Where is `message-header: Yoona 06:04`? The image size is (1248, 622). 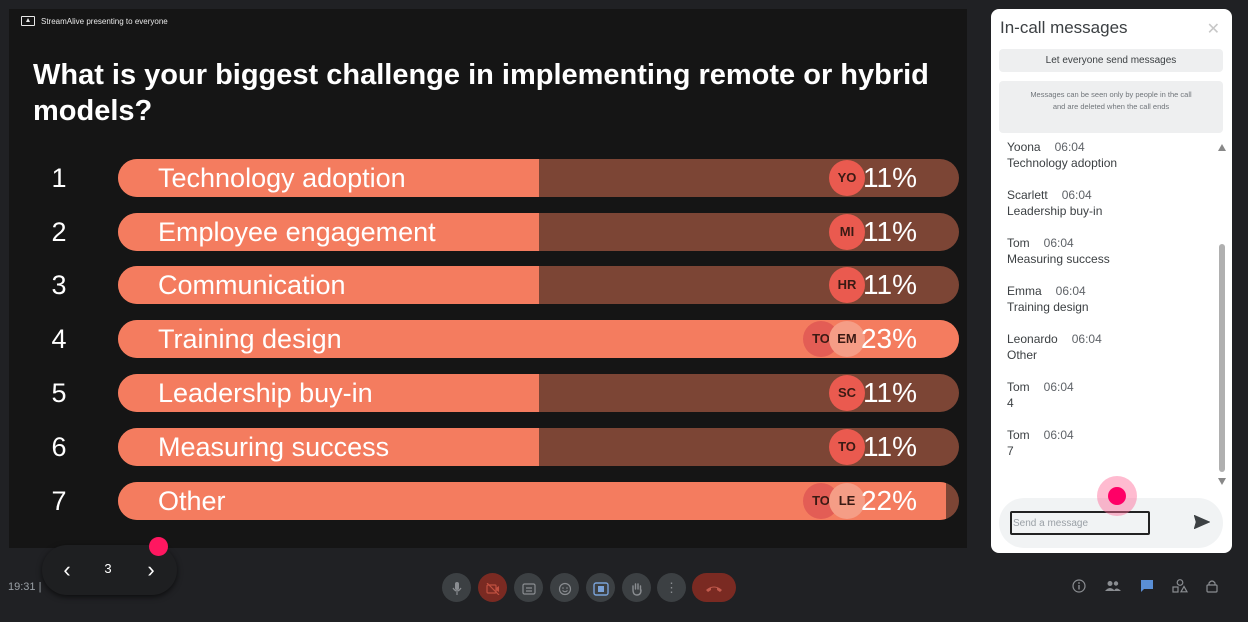
message-header: Yoona 06:04 is located at coordinates (1062, 147).